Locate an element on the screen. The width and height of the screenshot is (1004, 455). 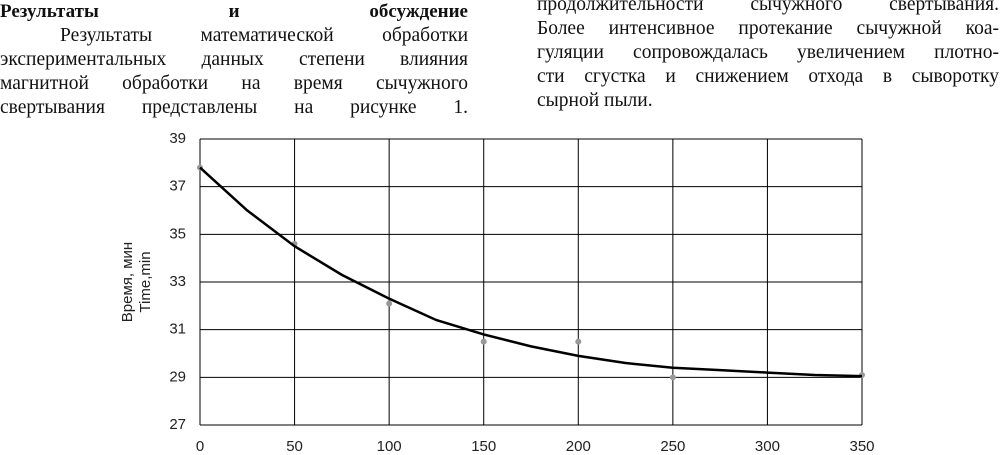
y-axis-label: Time,min is located at coordinates (145, 281).